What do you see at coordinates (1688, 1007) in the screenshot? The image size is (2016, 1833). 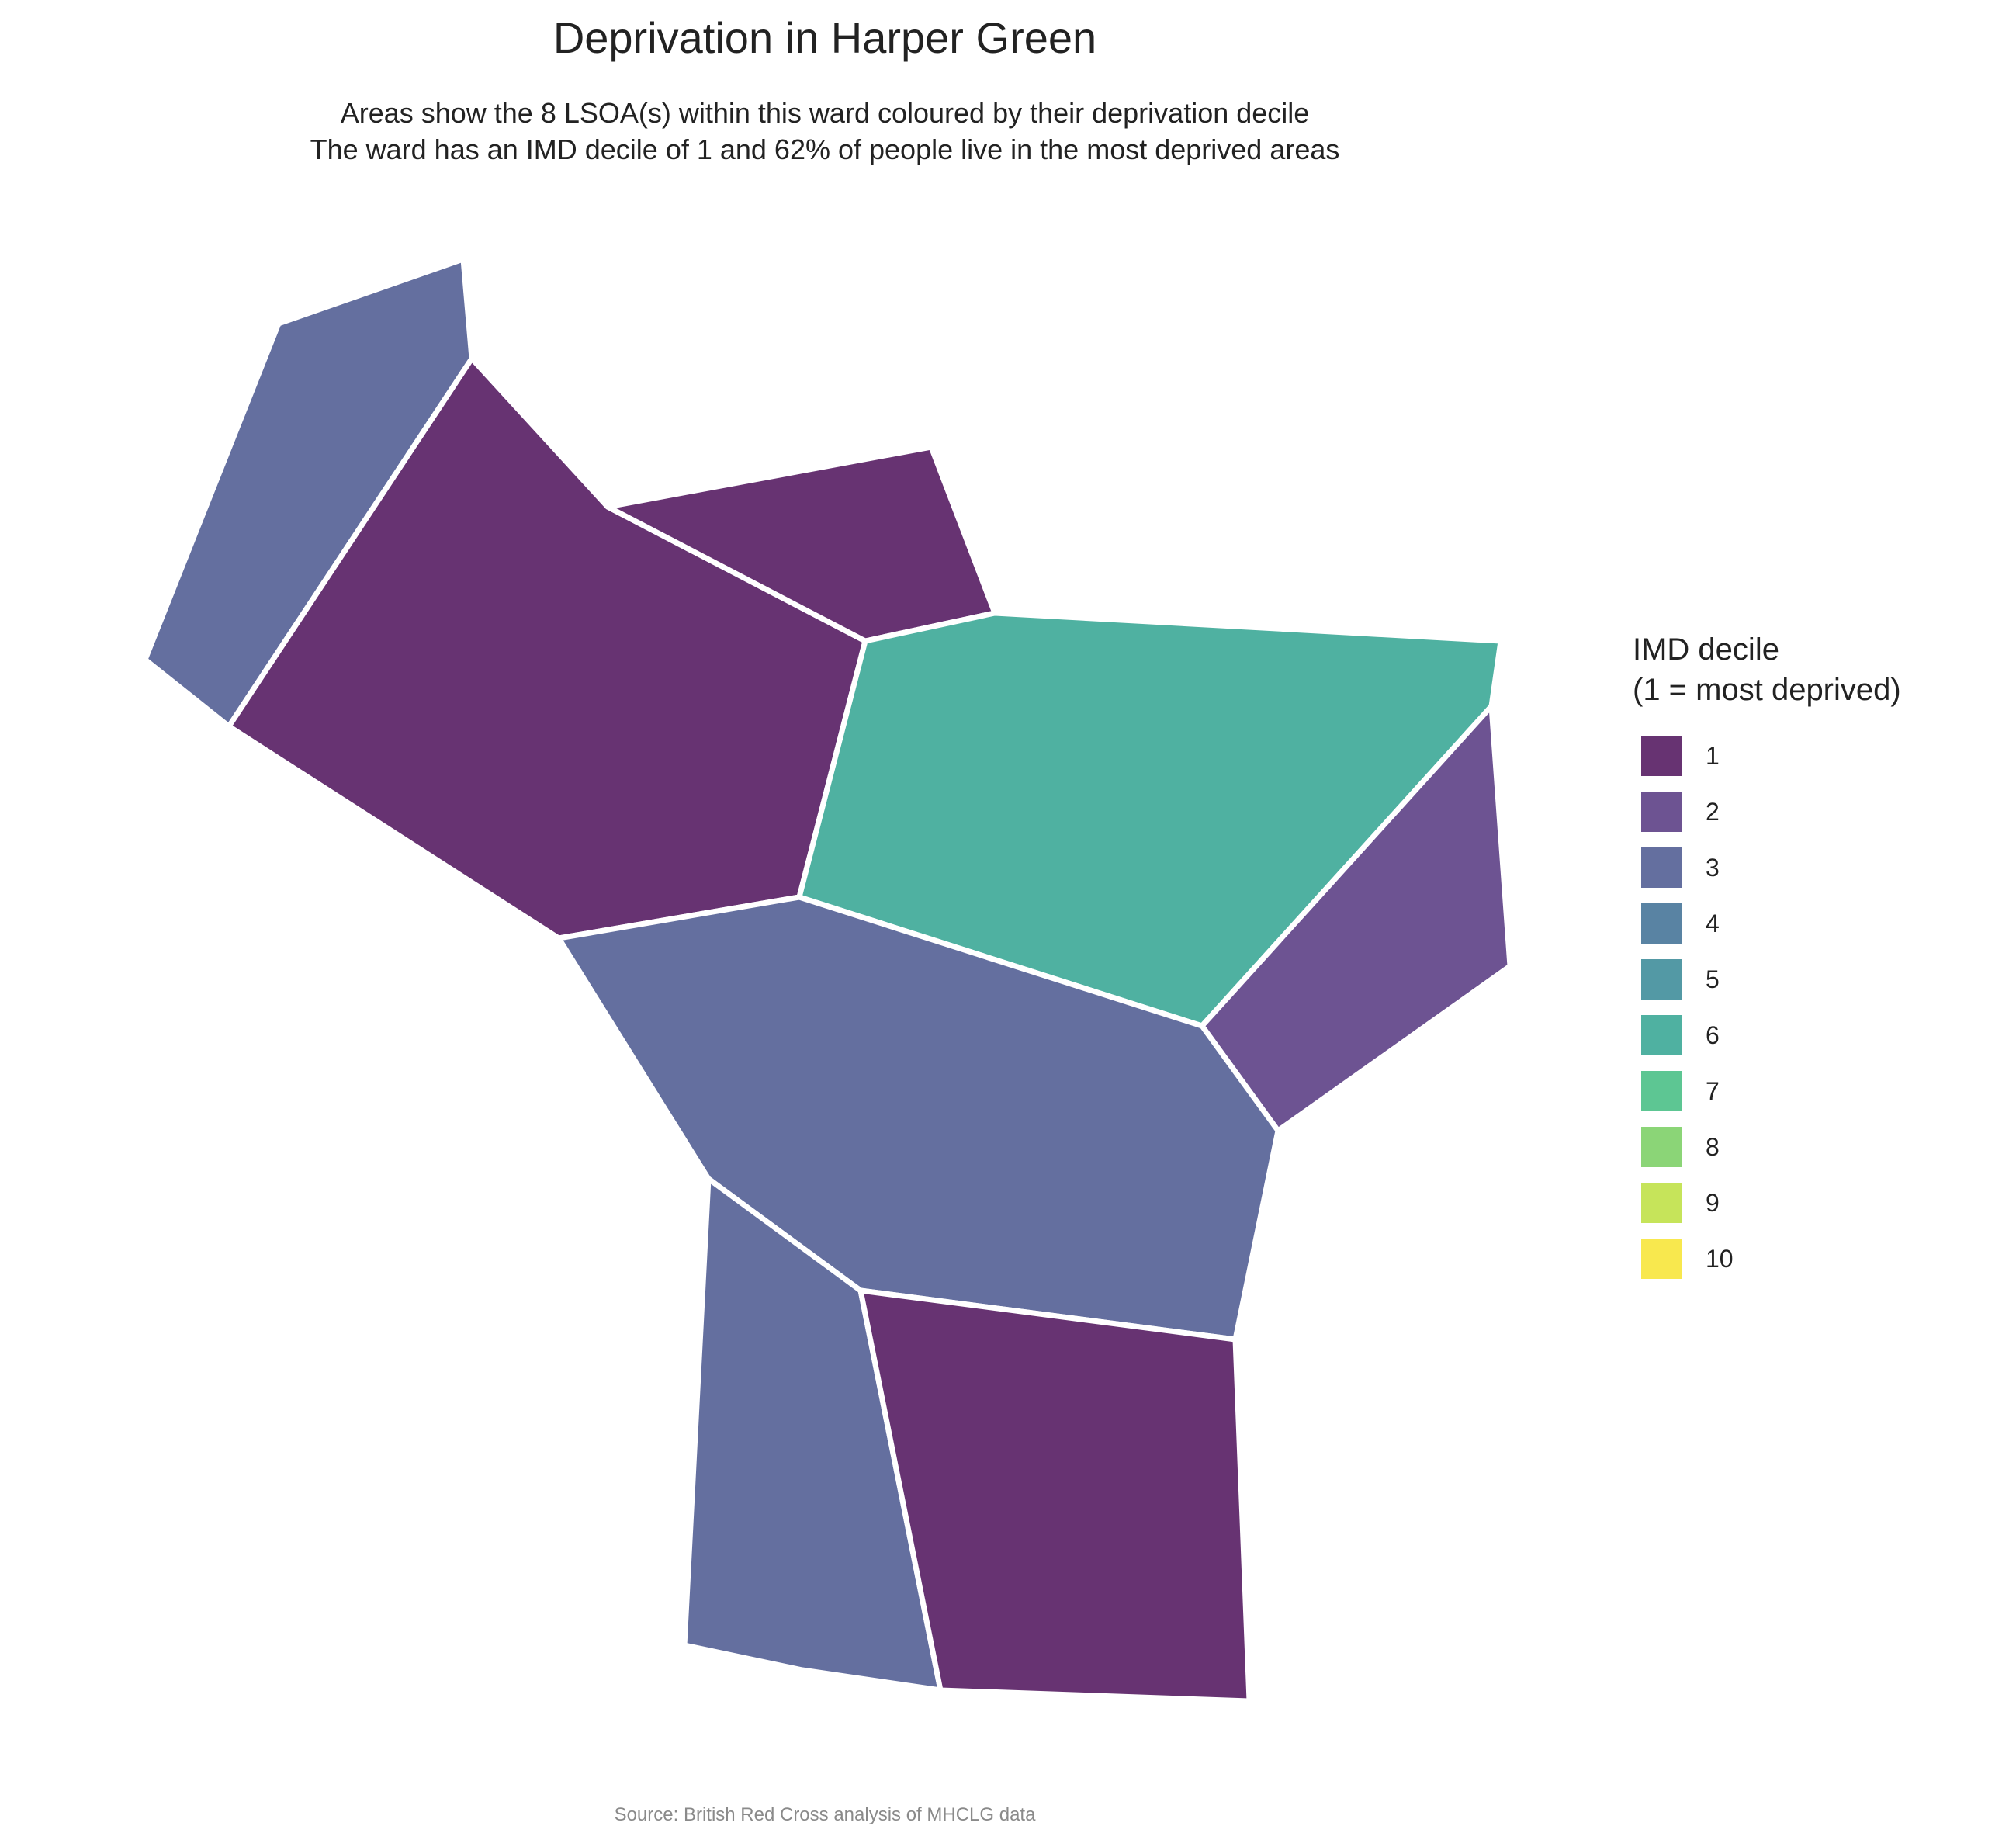 I see `legend-items: 1 2 3 4 5 6 7 8 9 10` at bounding box center [1688, 1007].